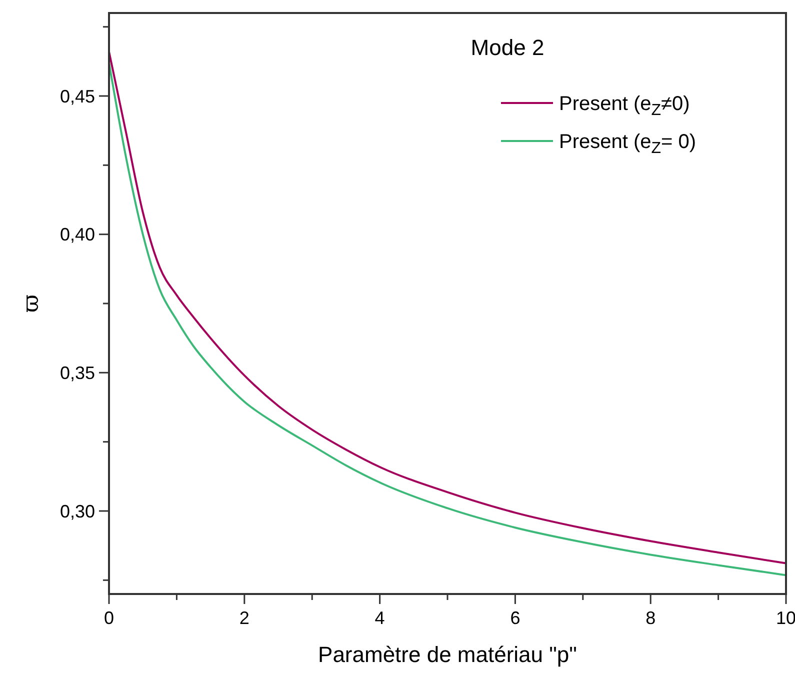  I want to click on x-tick-label: 4, so click(379, 618).